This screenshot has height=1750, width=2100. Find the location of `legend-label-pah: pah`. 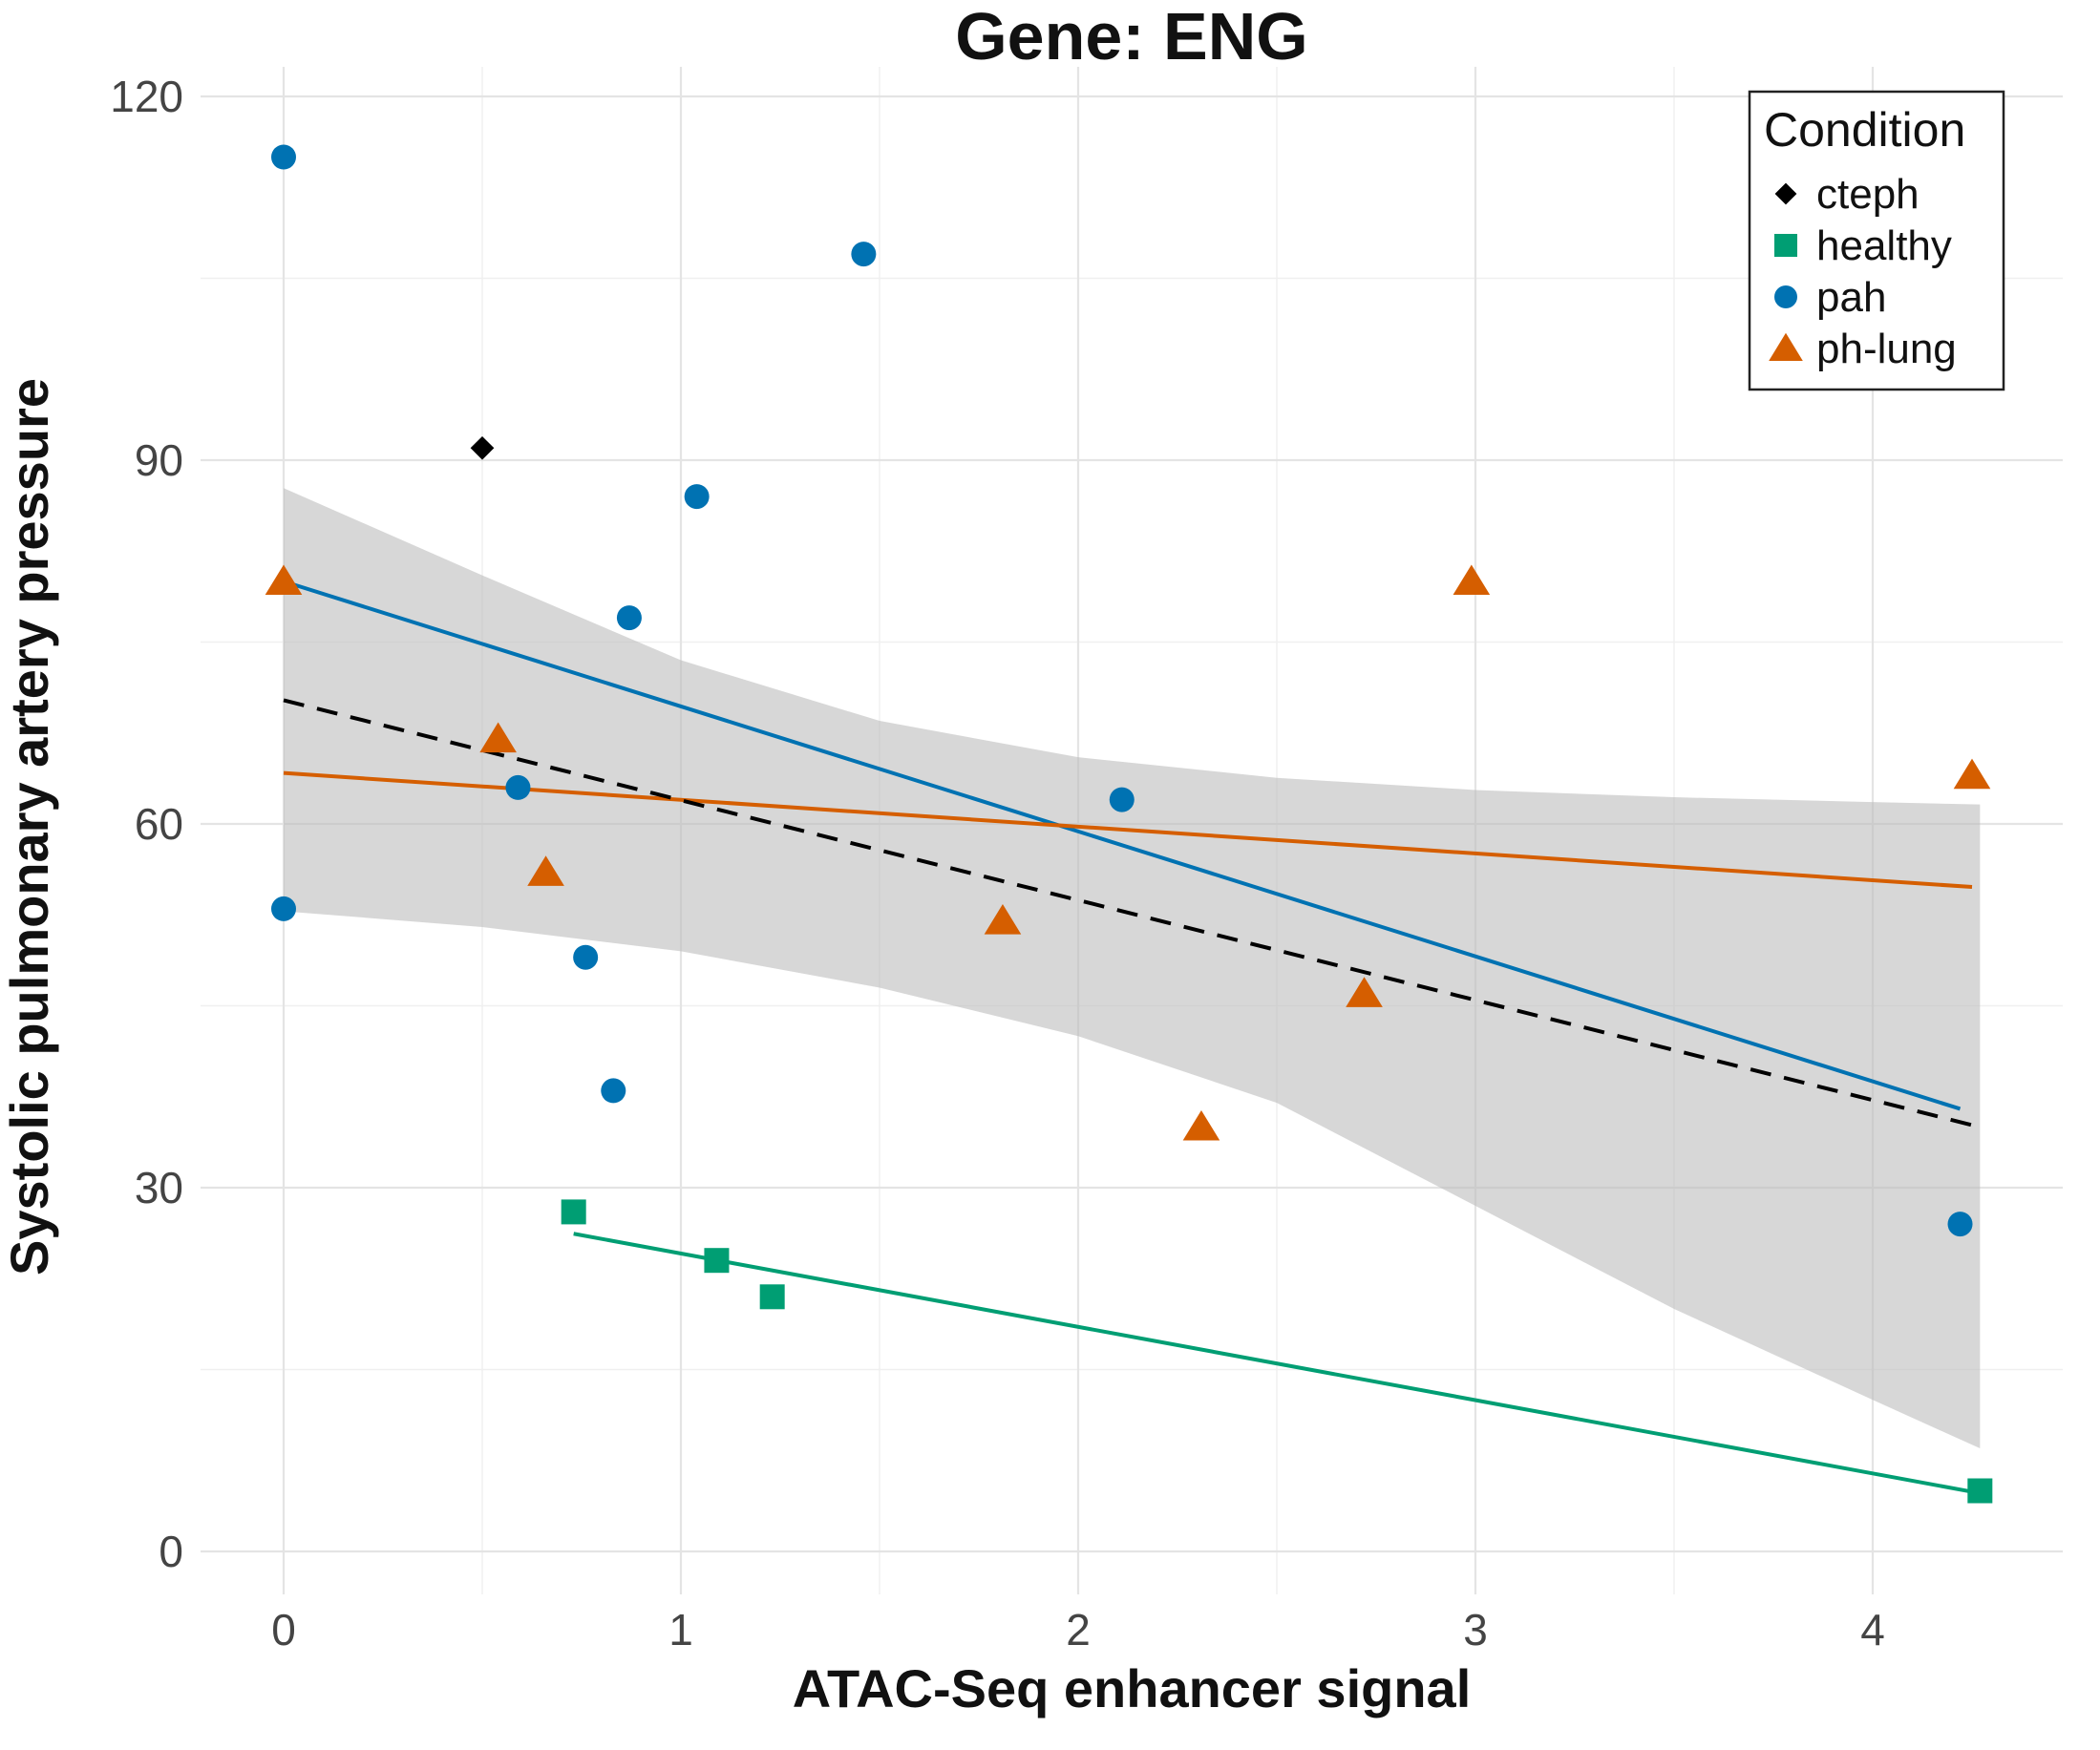

legend-label-pah: pah is located at coordinates (1851, 297).